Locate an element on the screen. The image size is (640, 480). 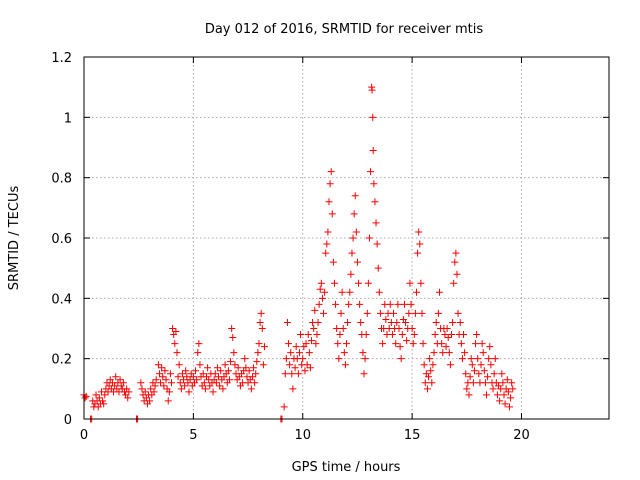
x-tick-label: 5 is located at coordinates (193, 435).